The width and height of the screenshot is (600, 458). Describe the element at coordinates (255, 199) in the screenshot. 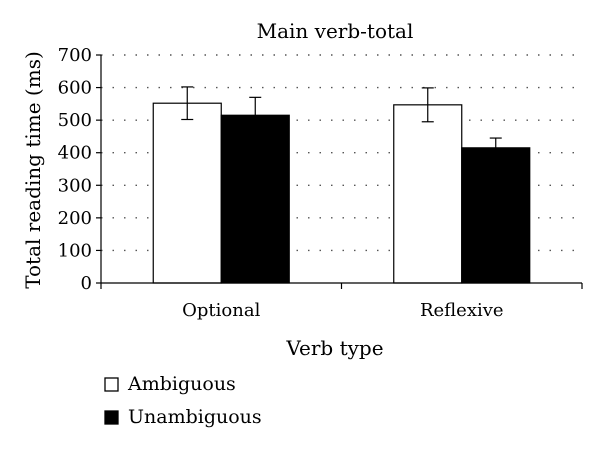

I see `bar-unambiguous-optional` at that location.